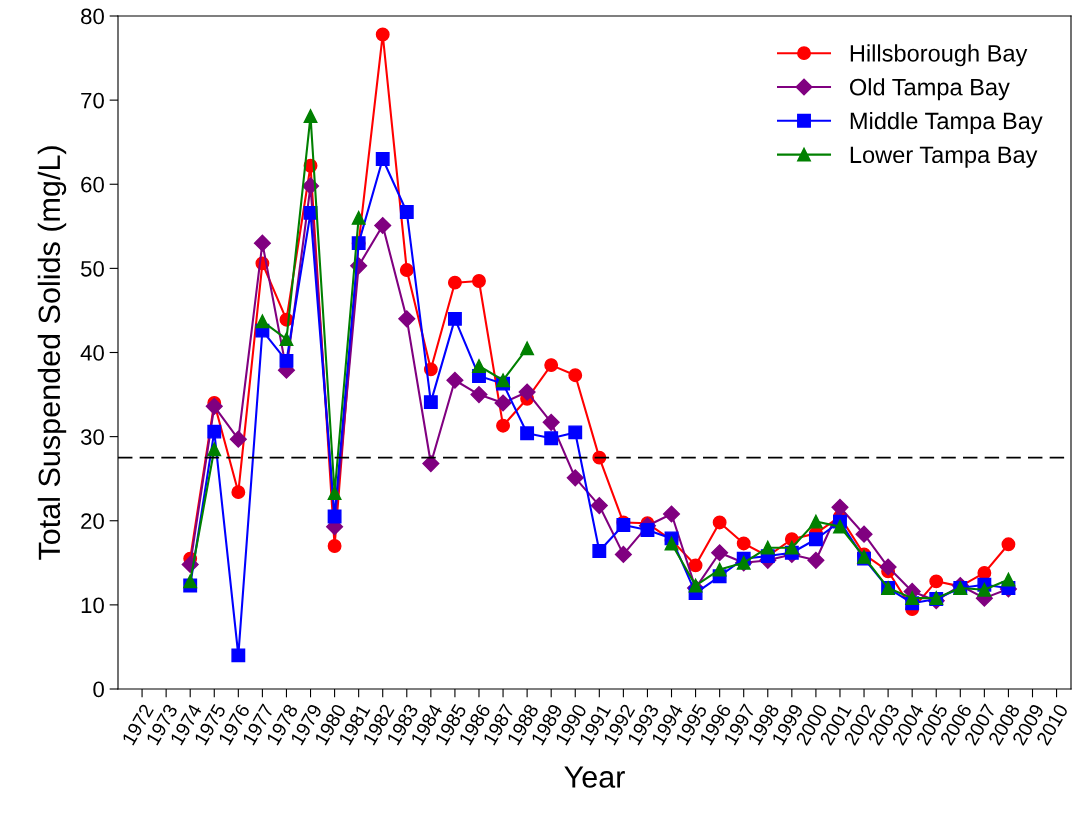 The width and height of the screenshot is (1072, 828). What do you see at coordinates (929, 89) in the screenshot?
I see `legend-label: Old Tampa Bay` at bounding box center [929, 89].